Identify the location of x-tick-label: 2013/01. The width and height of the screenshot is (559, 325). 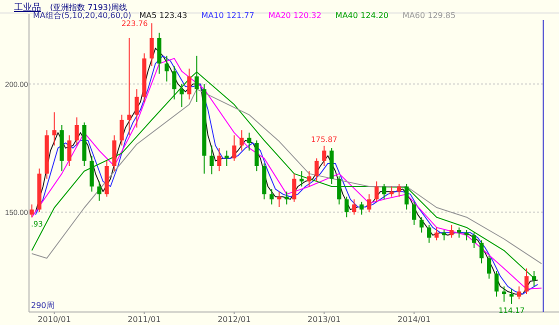
(324, 319).